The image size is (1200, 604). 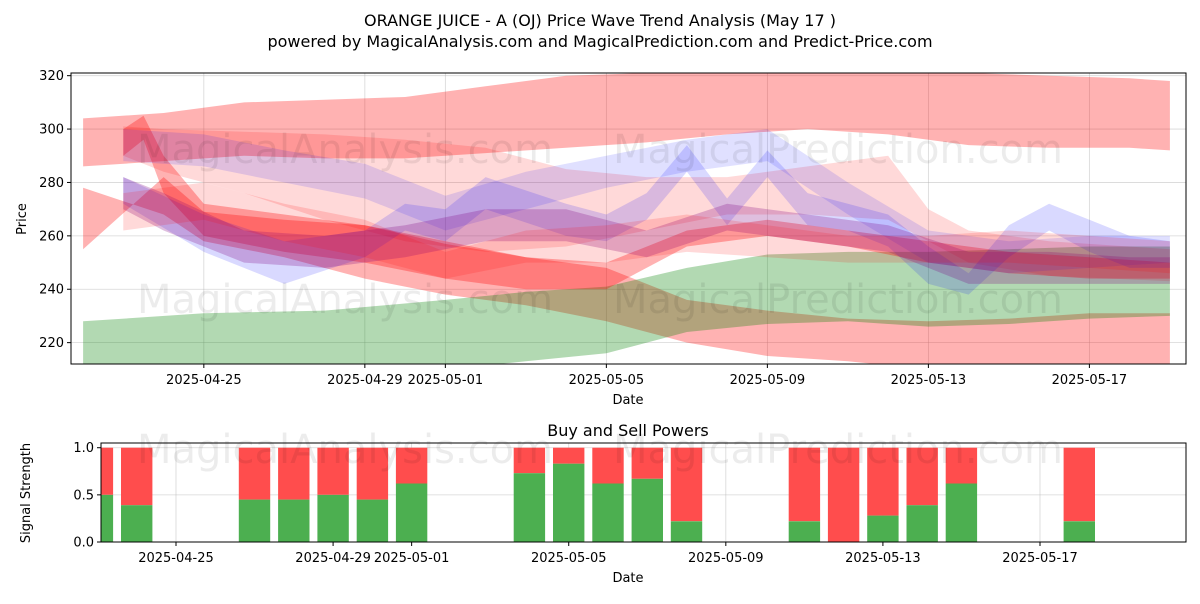 What do you see at coordinates (51, 183) in the screenshot?
I see `price-ytick-label: 280` at bounding box center [51, 183].